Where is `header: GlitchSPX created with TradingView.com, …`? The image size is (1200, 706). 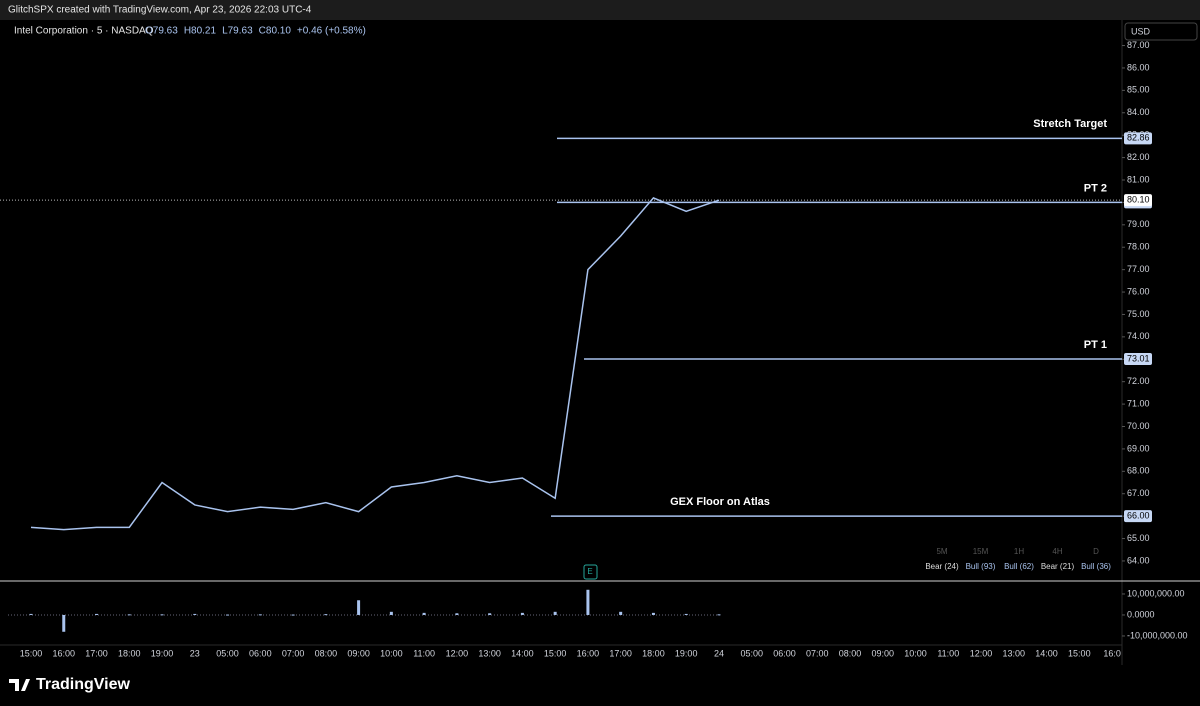
header: GlitchSPX created with TradingView.com, … is located at coordinates (160, 10).